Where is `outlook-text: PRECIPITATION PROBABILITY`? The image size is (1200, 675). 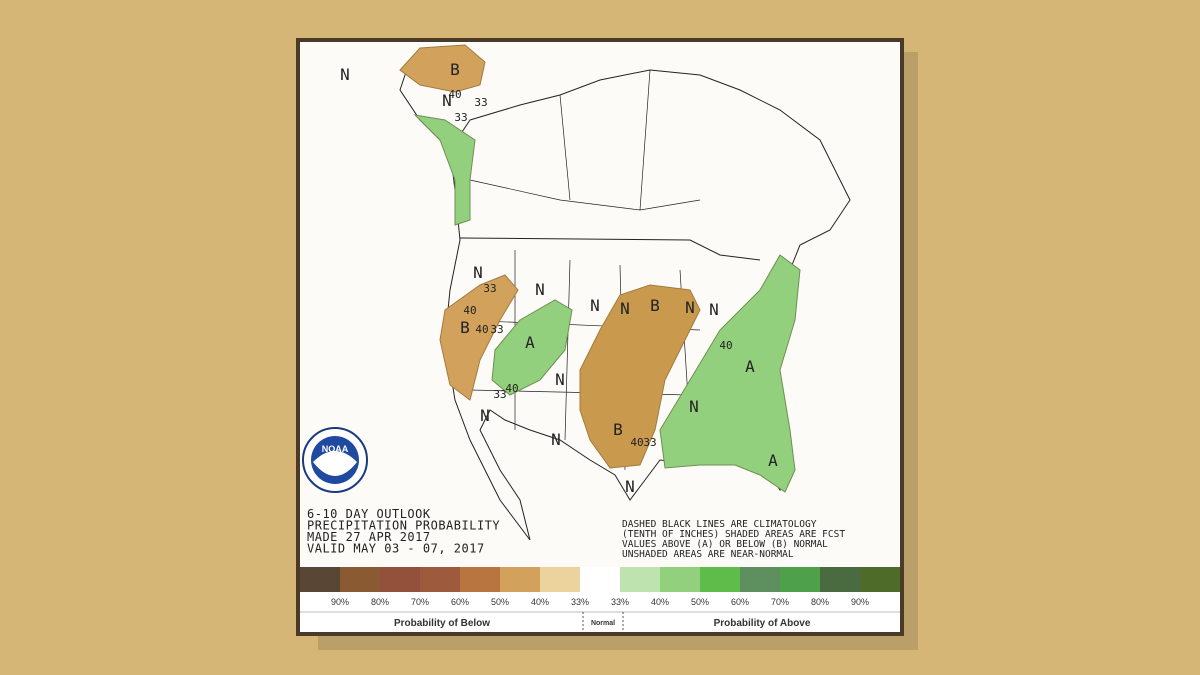 outlook-text: PRECIPITATION PROBABILITY is located at coordinates (403, 526).